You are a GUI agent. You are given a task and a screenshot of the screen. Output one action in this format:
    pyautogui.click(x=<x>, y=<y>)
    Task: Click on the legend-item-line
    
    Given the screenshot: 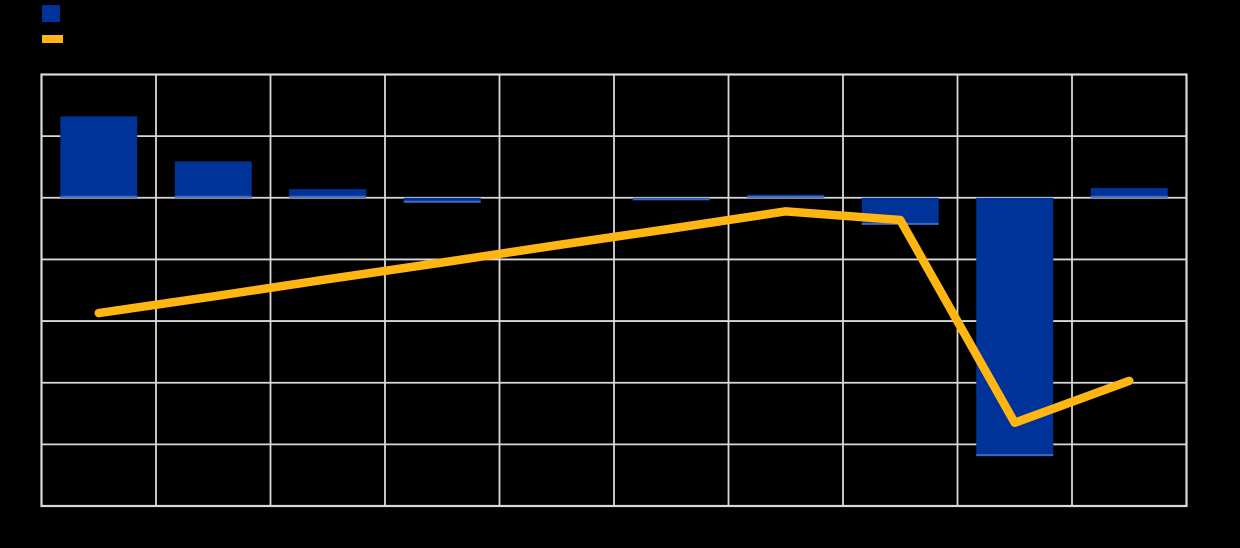 What is the action you would take?
    pyautogui.click(x=56, y=39)
    